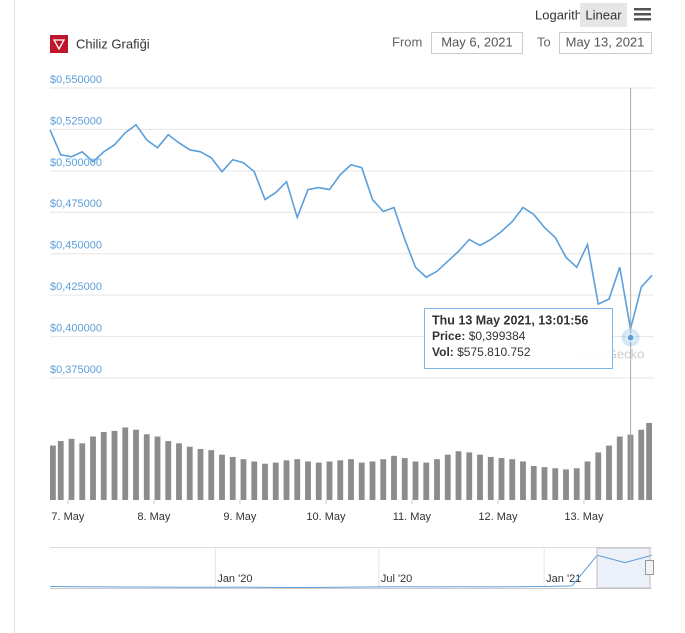 This screenshot has height=633, width=685. I want to click on tooltip-value: $575.810.752, so click(494, 352).